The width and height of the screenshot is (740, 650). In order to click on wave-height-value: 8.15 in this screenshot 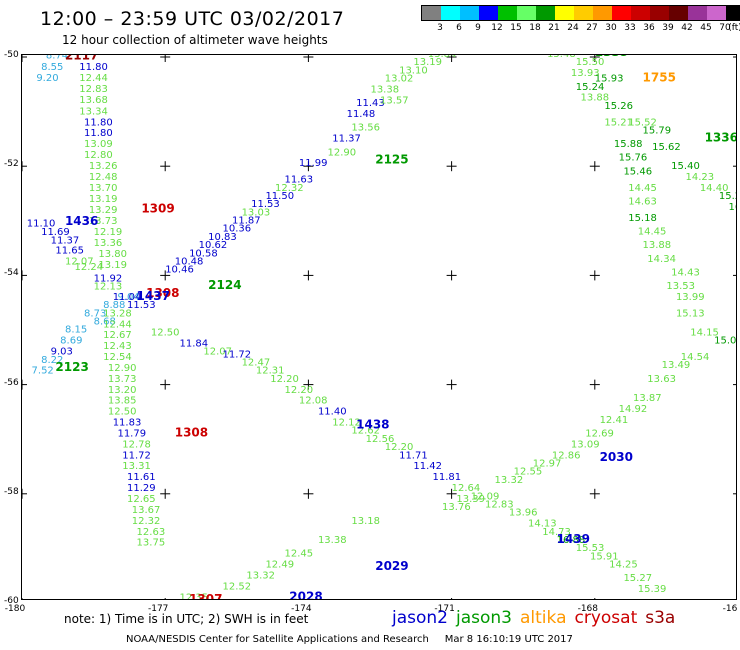, I will do `click(76, 330)`.